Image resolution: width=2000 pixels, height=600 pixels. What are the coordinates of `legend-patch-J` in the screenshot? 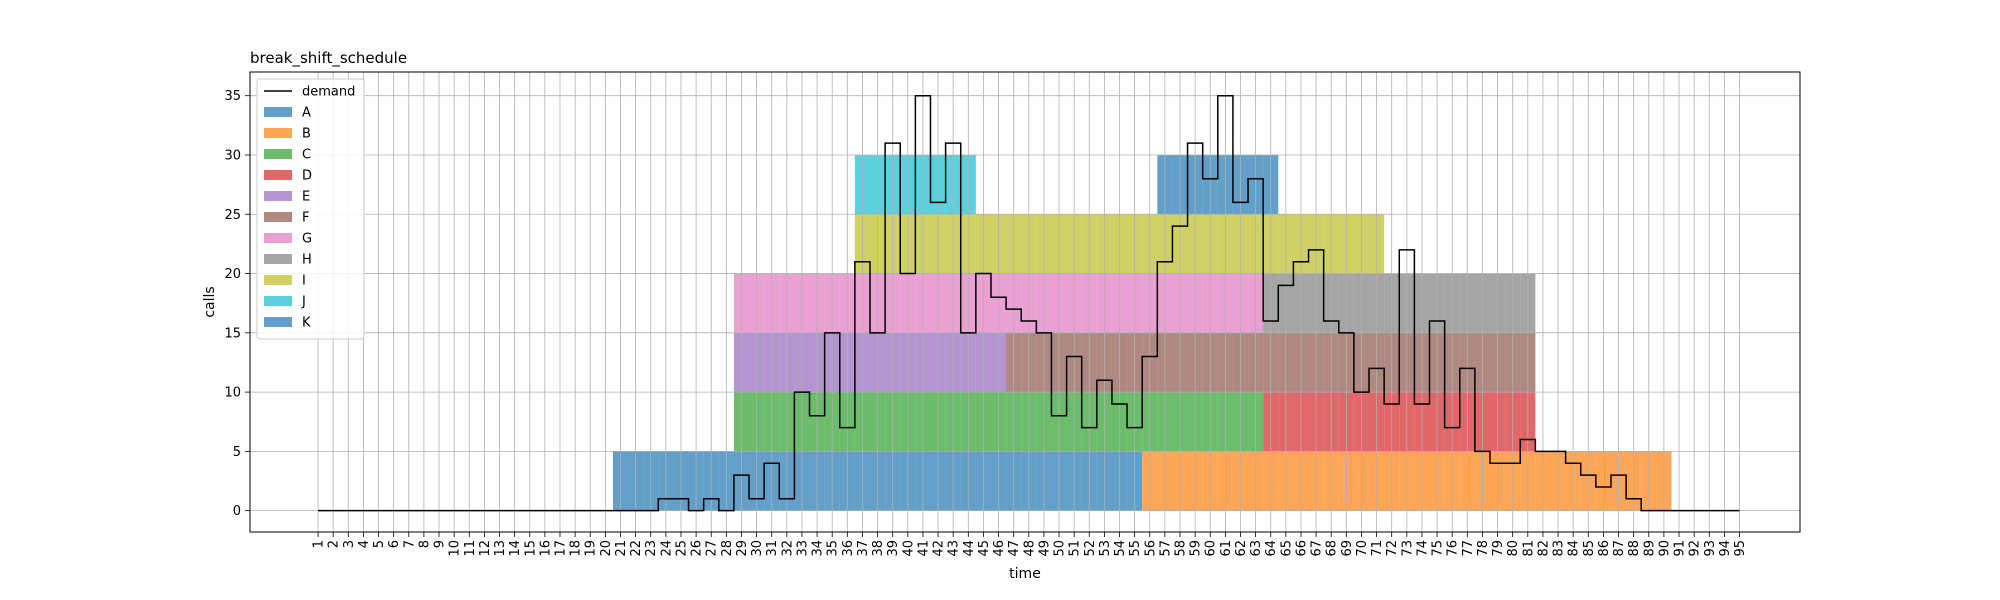 It's located at (278, 301).